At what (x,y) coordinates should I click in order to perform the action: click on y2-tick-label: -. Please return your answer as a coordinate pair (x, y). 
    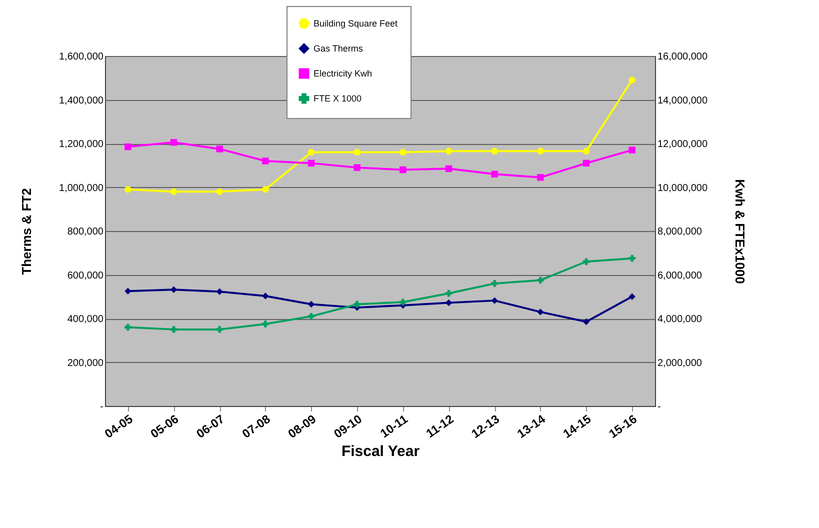
    Looking at the image, I should click on (659, 407).